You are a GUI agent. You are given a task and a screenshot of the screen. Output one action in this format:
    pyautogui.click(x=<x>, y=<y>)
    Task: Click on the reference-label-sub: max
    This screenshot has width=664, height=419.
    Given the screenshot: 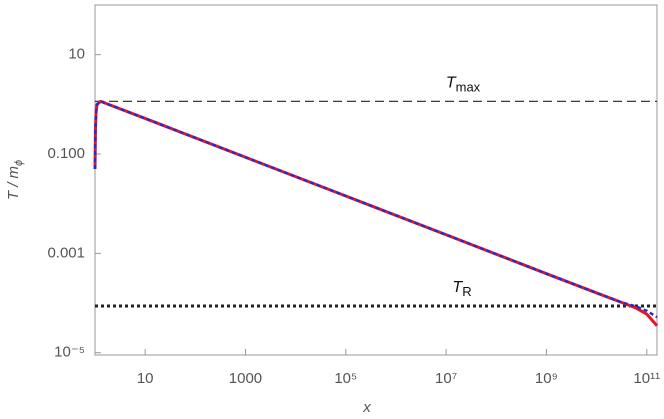 What is the action you would take?
    pyautogui.click(x=468, y=87)
    